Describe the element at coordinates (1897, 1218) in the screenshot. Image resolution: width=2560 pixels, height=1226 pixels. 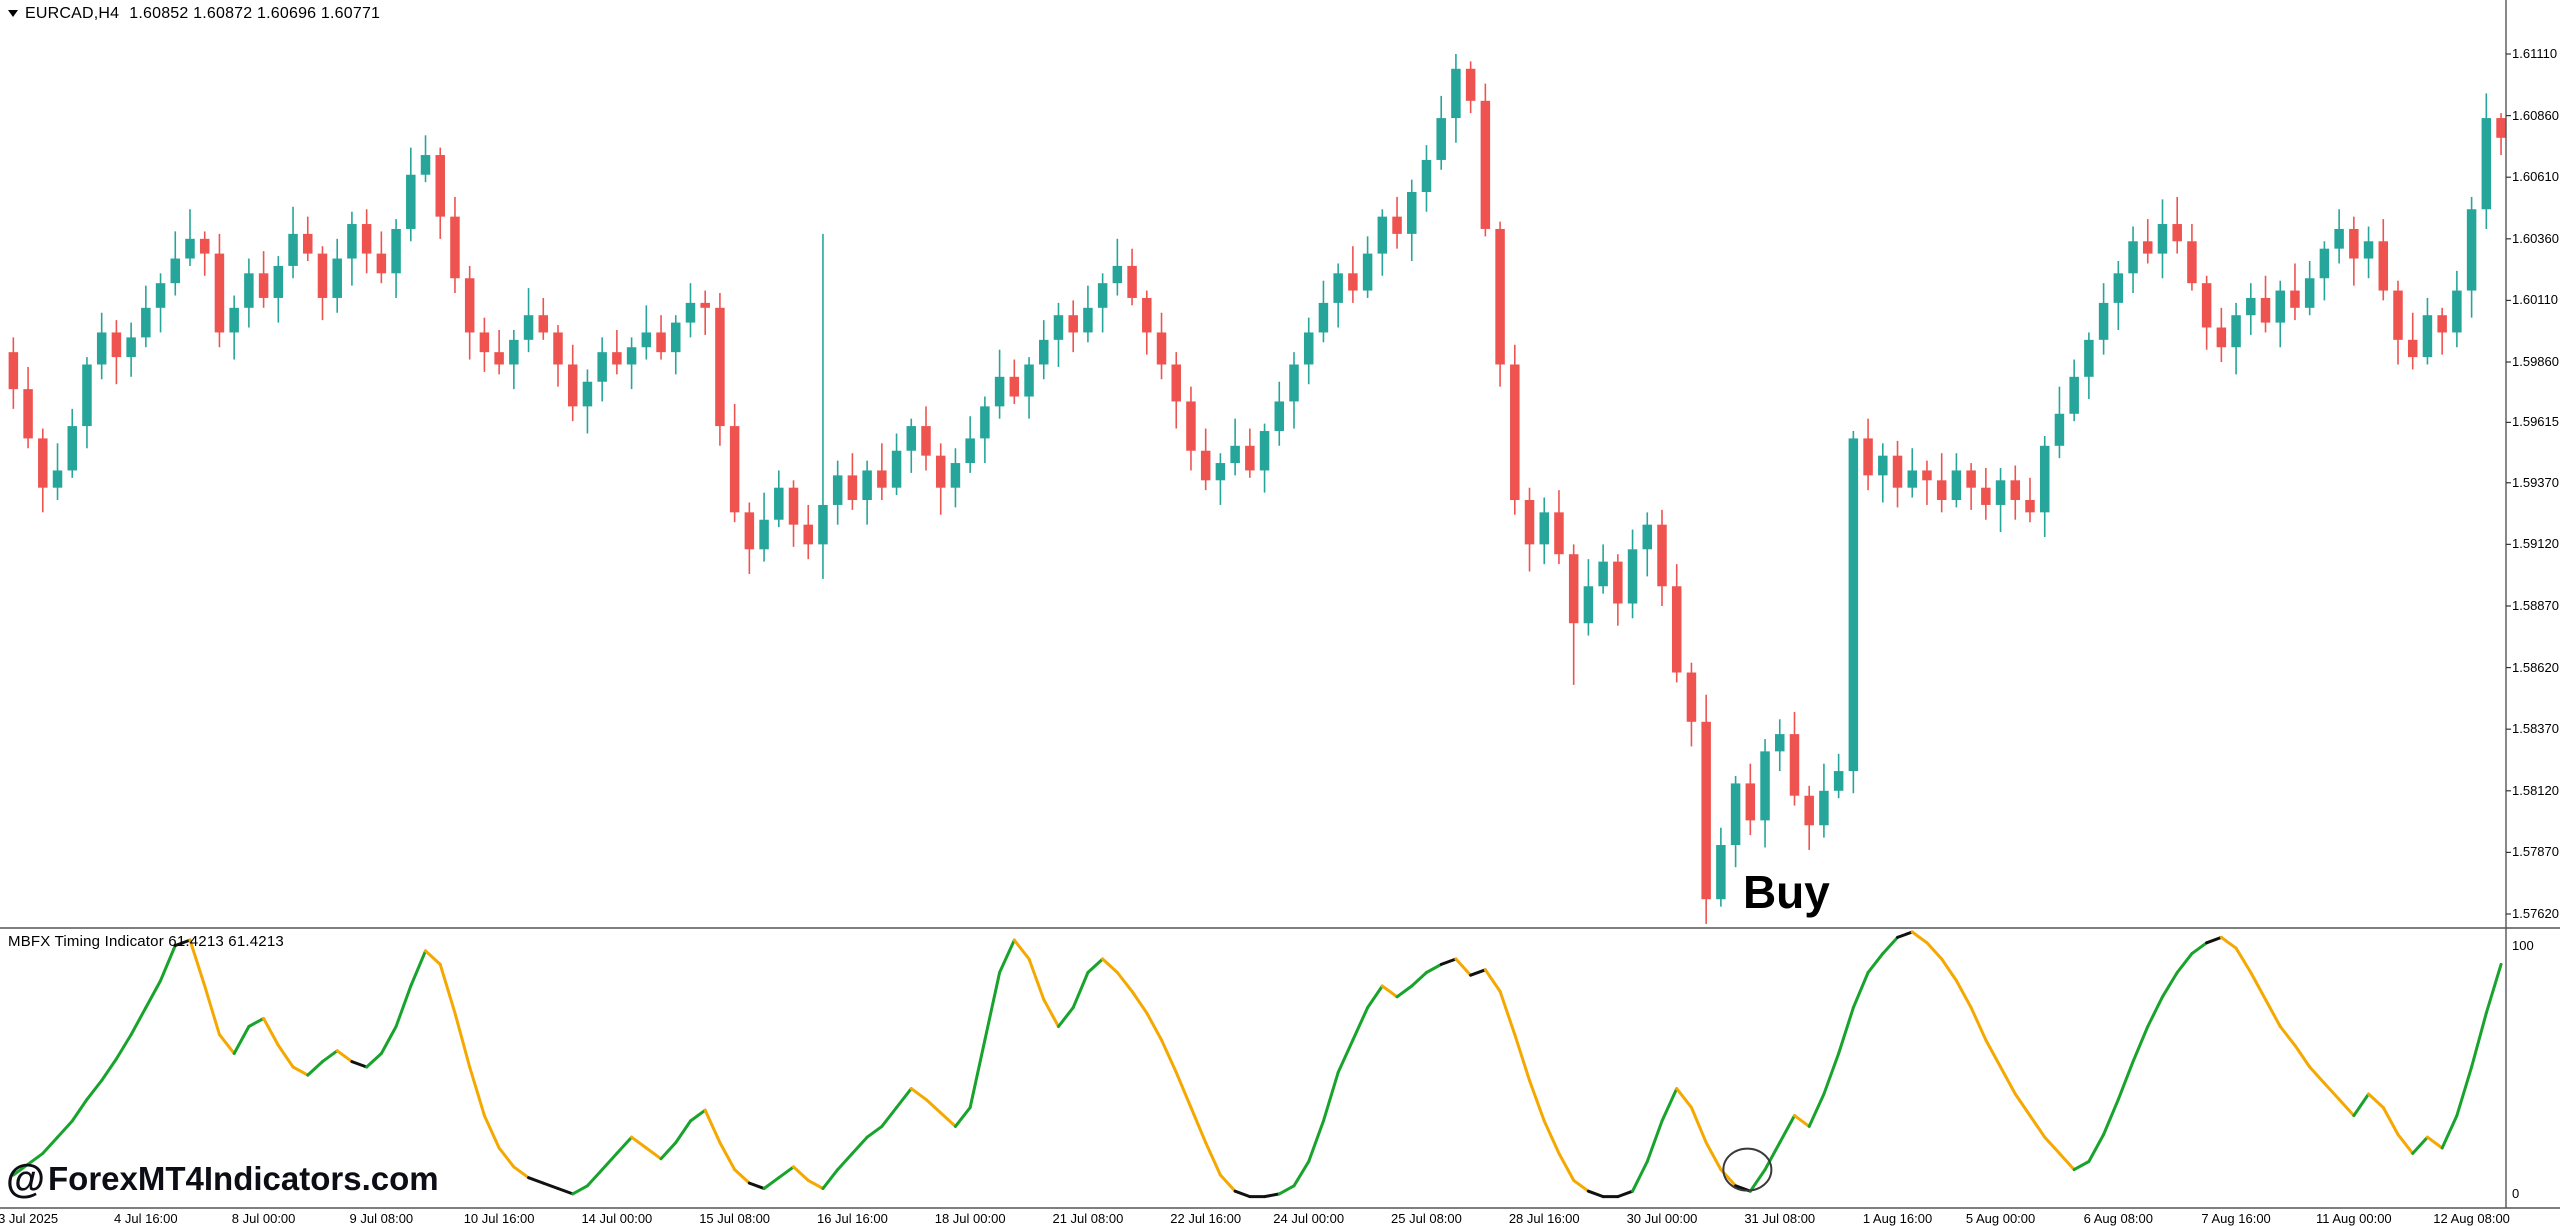
I see `time-axis-label: 1 Aug 16:00` at that location.